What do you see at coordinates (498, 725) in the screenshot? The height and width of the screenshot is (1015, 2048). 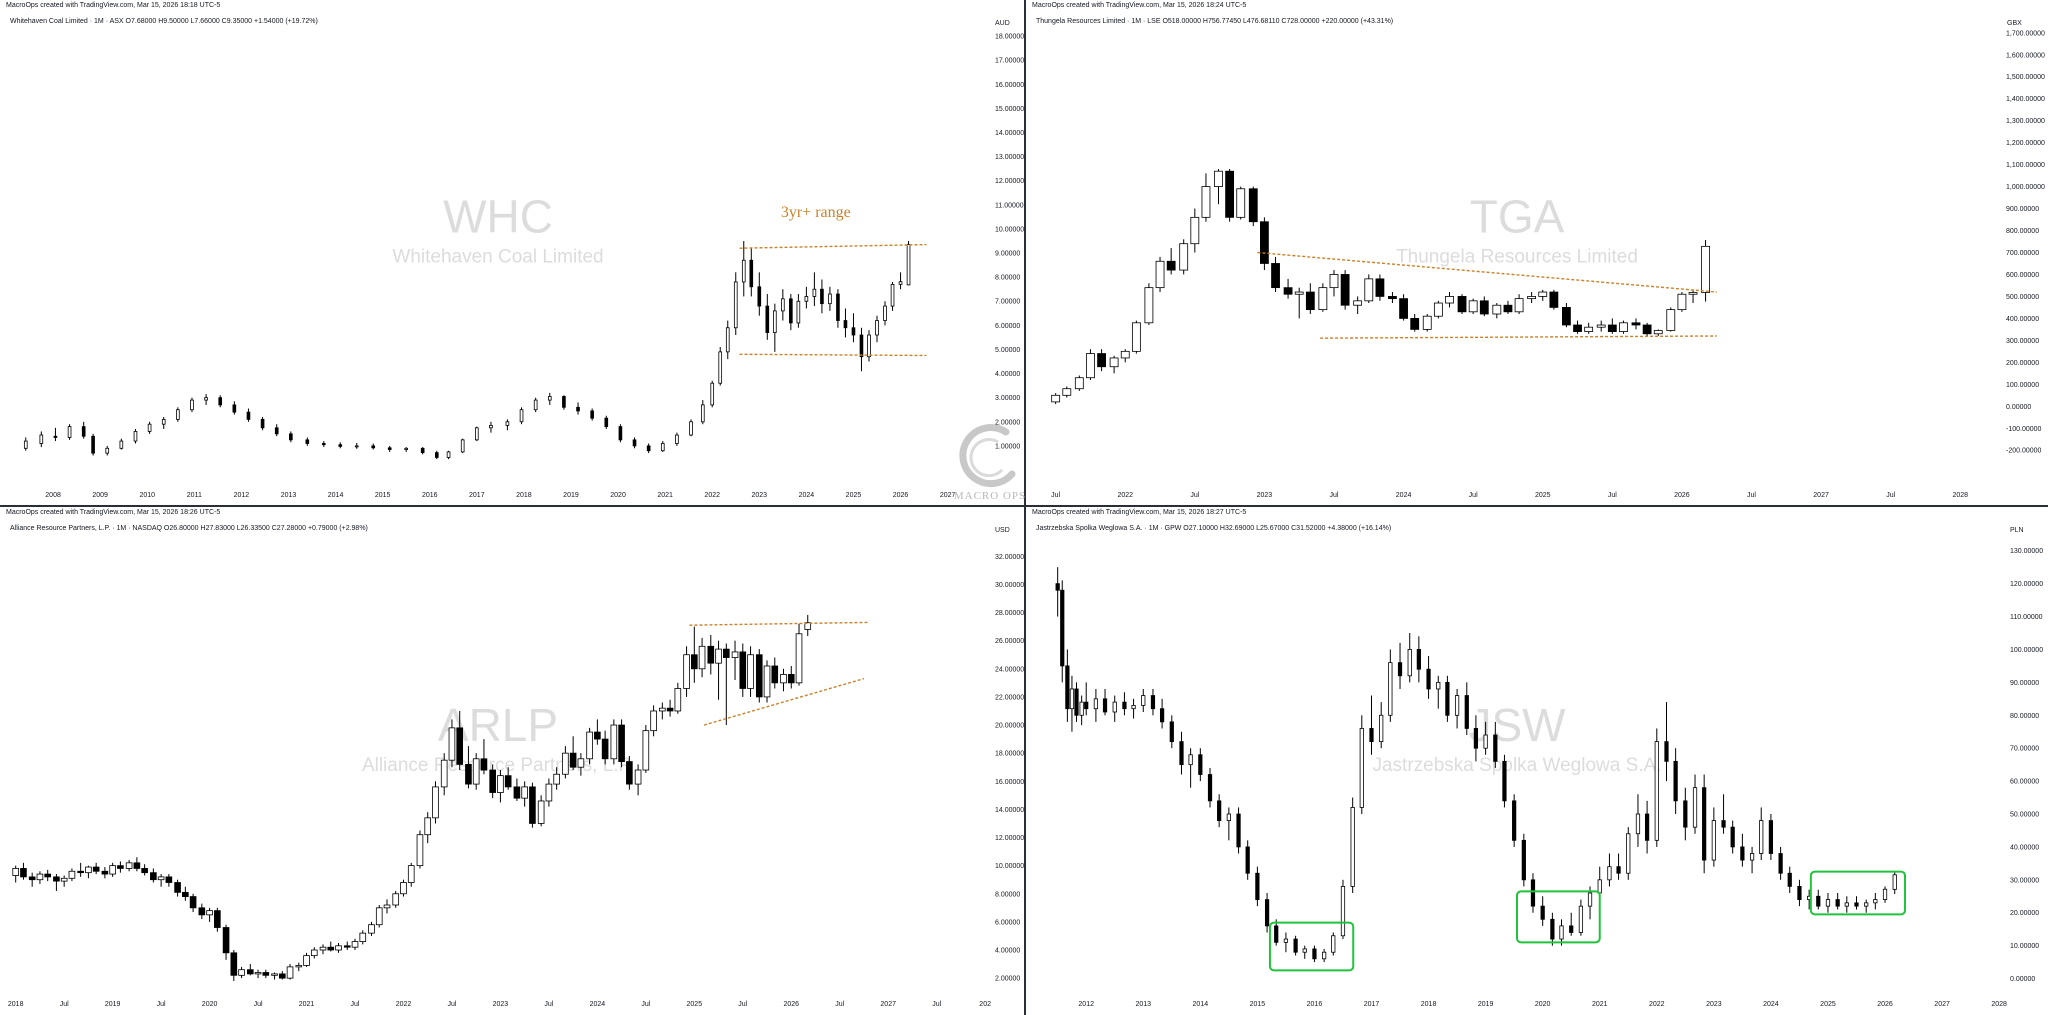 I see `arlp-watermark-symbol: ARLP` at bounding box center [498, 725].